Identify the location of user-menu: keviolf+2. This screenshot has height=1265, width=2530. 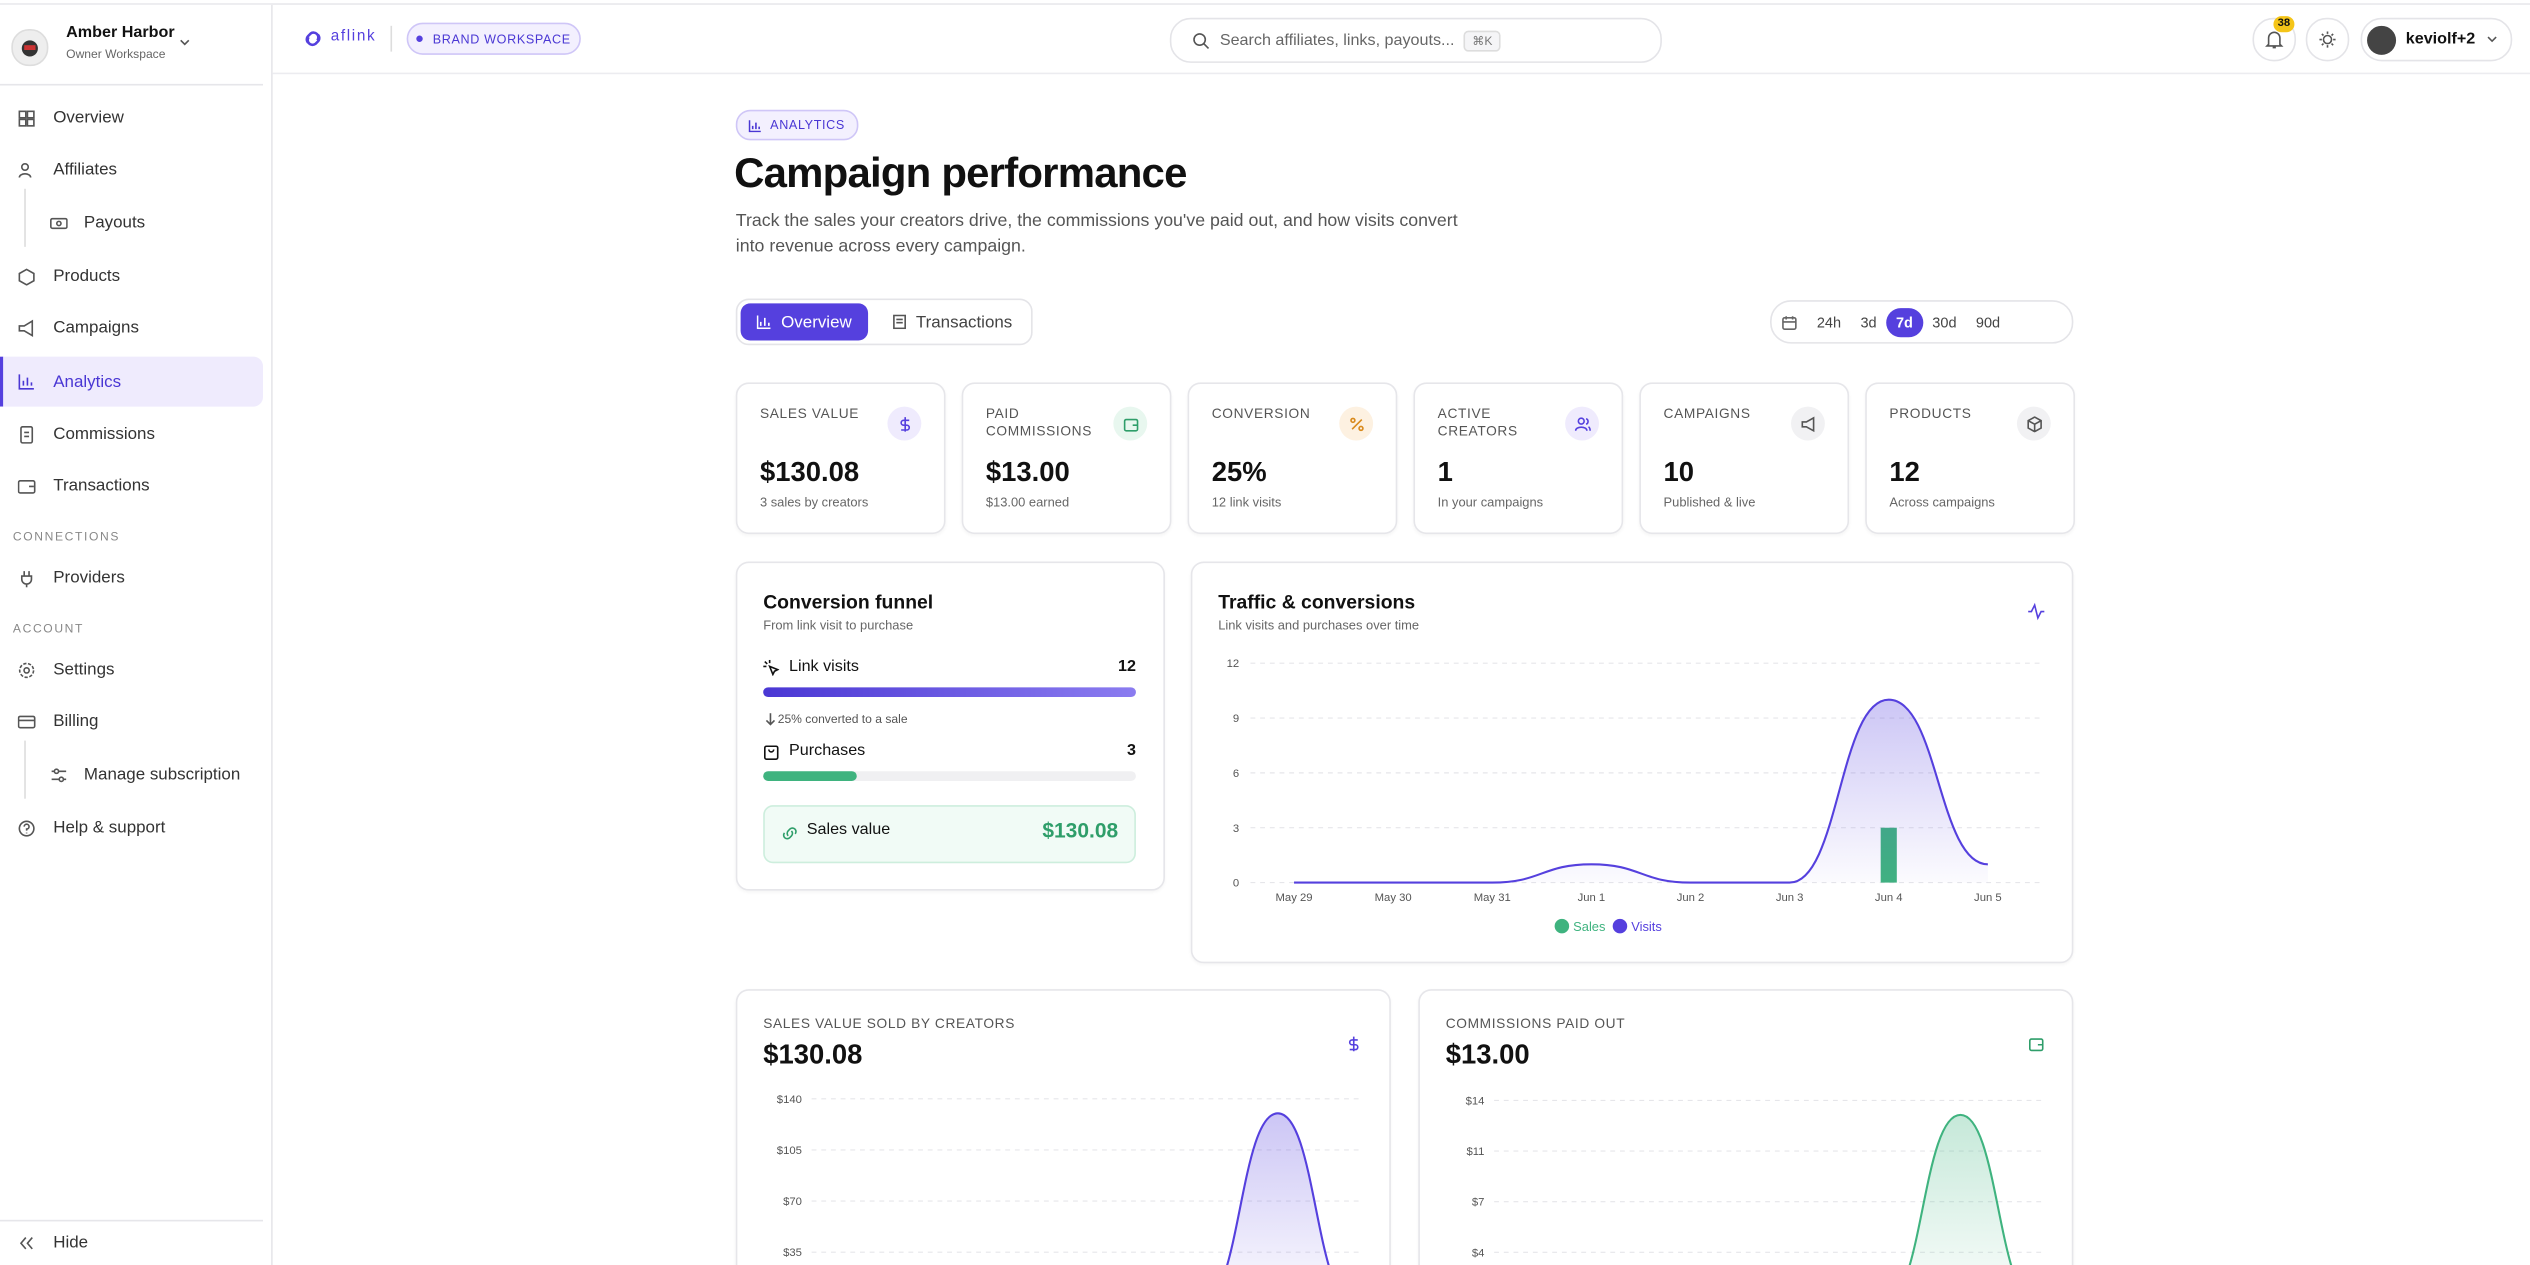
(2436, 39).